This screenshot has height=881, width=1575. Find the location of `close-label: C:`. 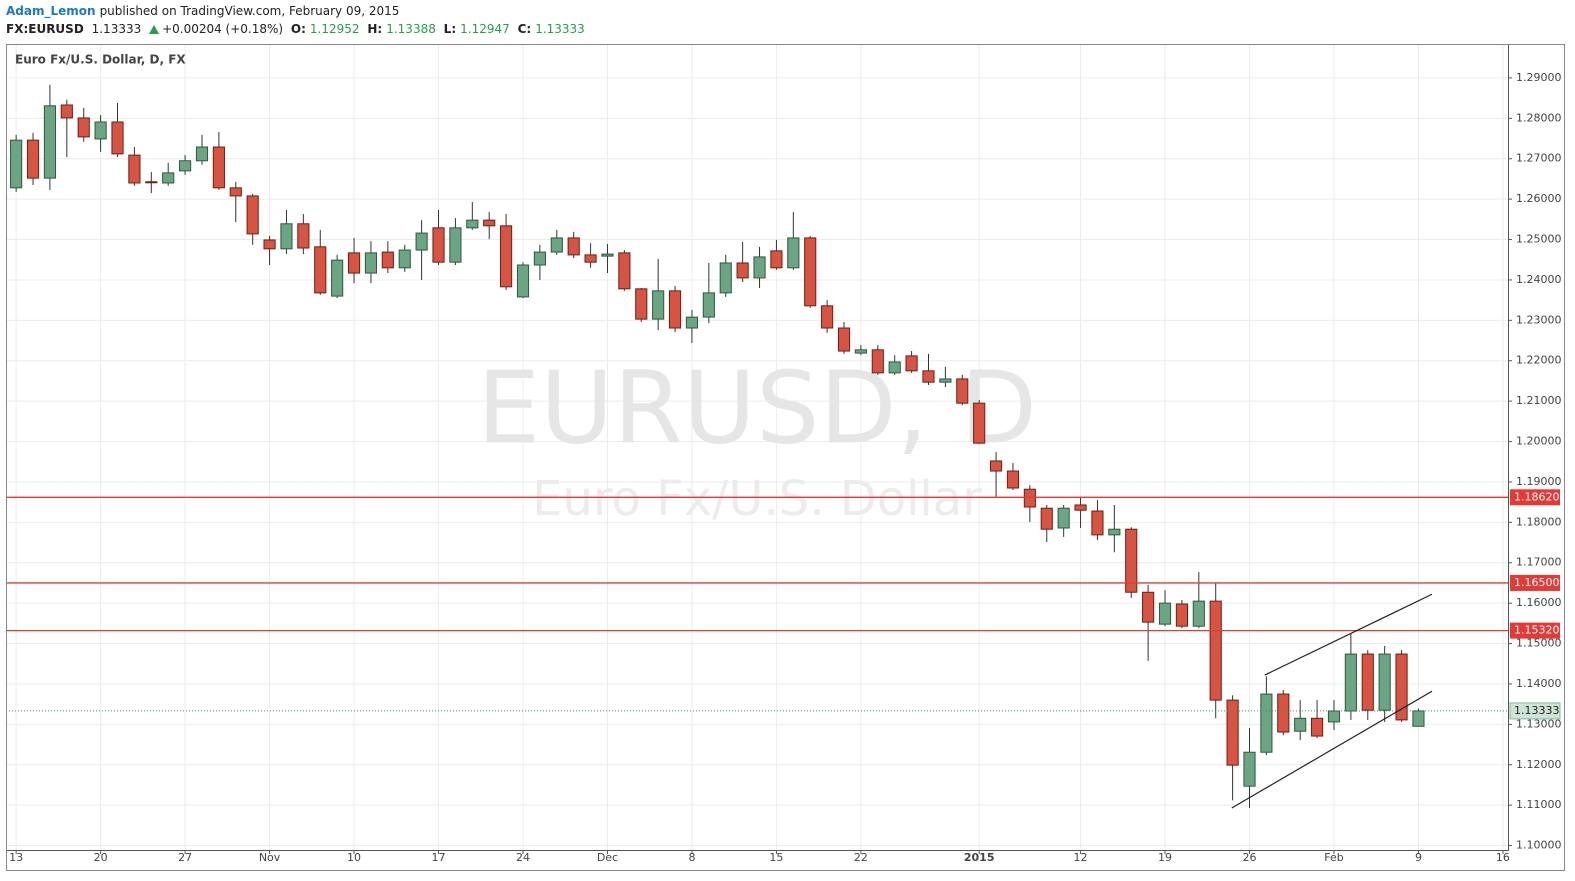

close-label: C: is located at coordinates (524, 29).